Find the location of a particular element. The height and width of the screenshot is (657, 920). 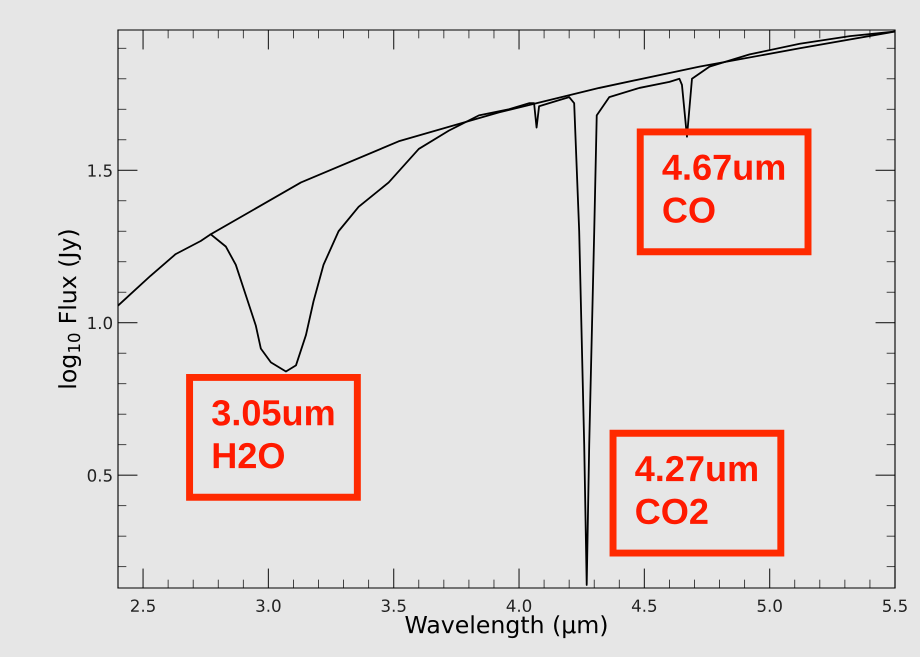

x-tick-label: 3.5 is located at coordinates (394, 605).